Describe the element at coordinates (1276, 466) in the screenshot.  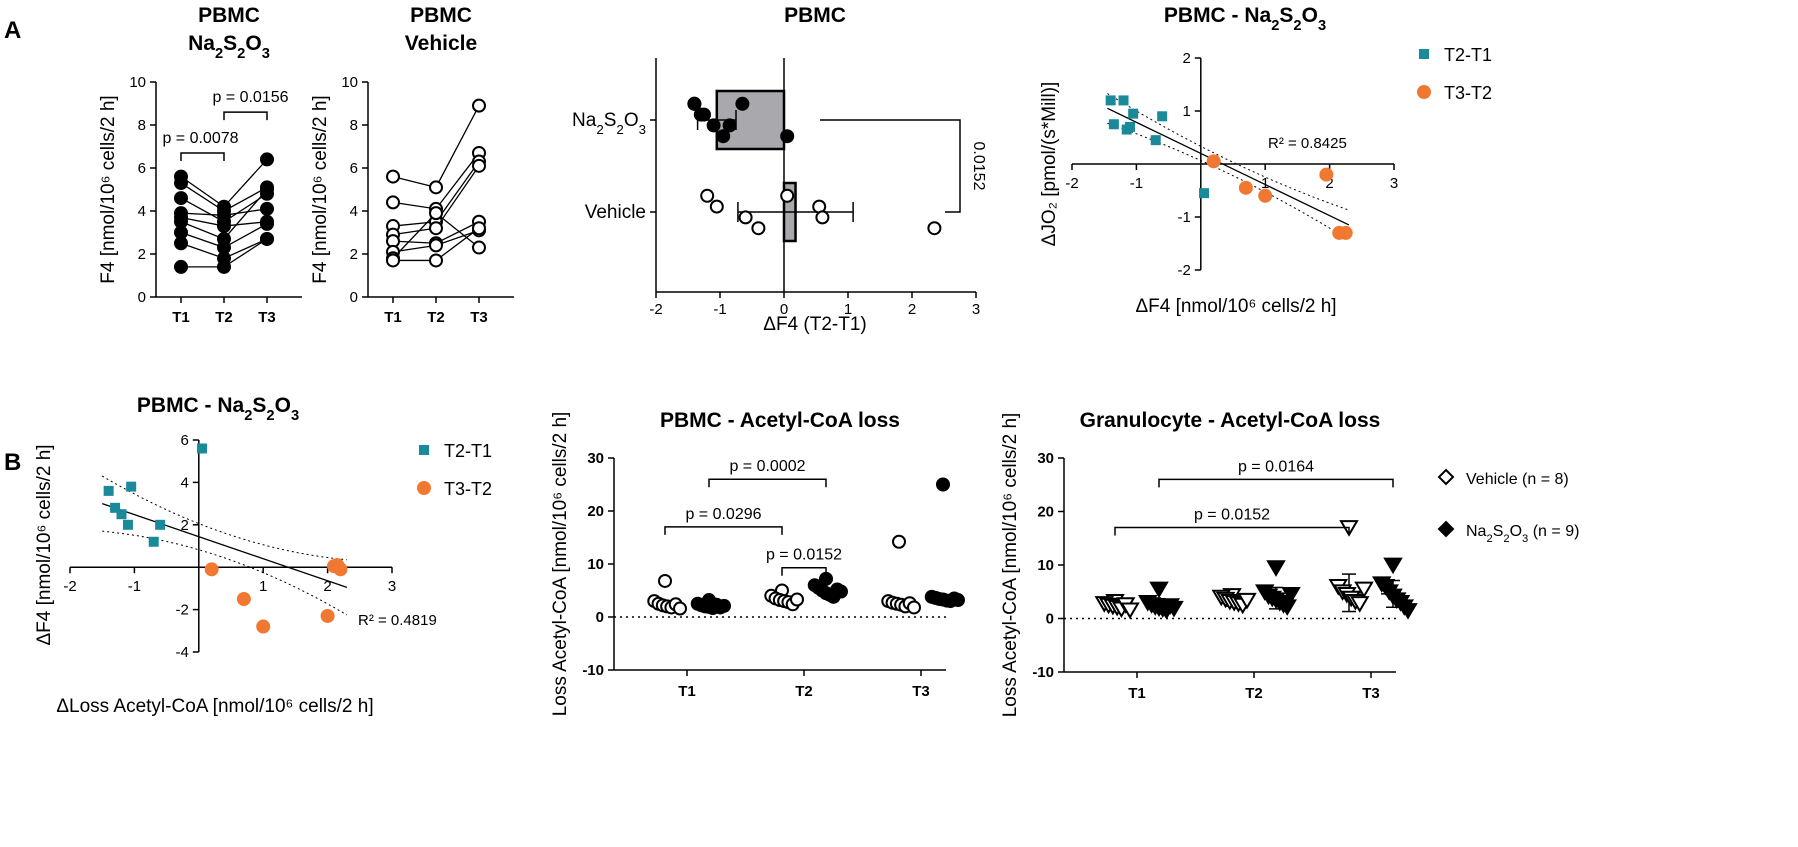
I see `p-value-label: p = 0.0164` at that location.